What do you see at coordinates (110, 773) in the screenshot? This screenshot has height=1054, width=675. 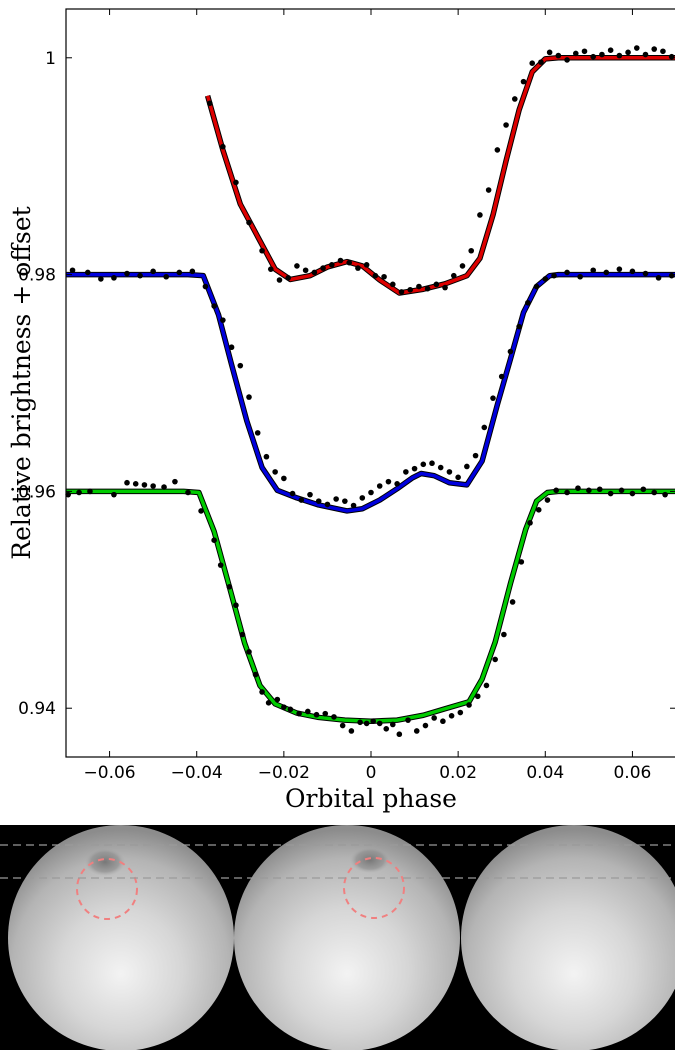 I see `x-tick-label: −0.06` at bounding box center [110, 773].